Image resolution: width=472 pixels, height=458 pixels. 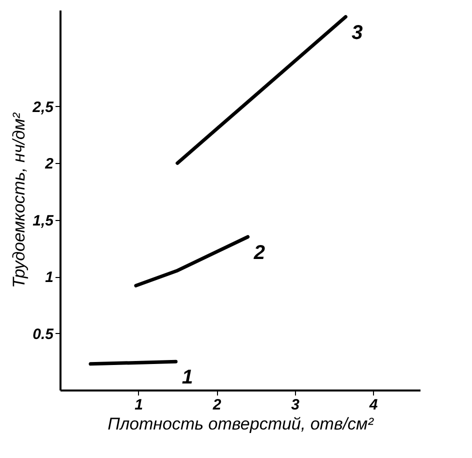 What do you see at coordinates (187, 377) in the screenshot?
I see `series-label: 1` at bounding box center [187, 377].